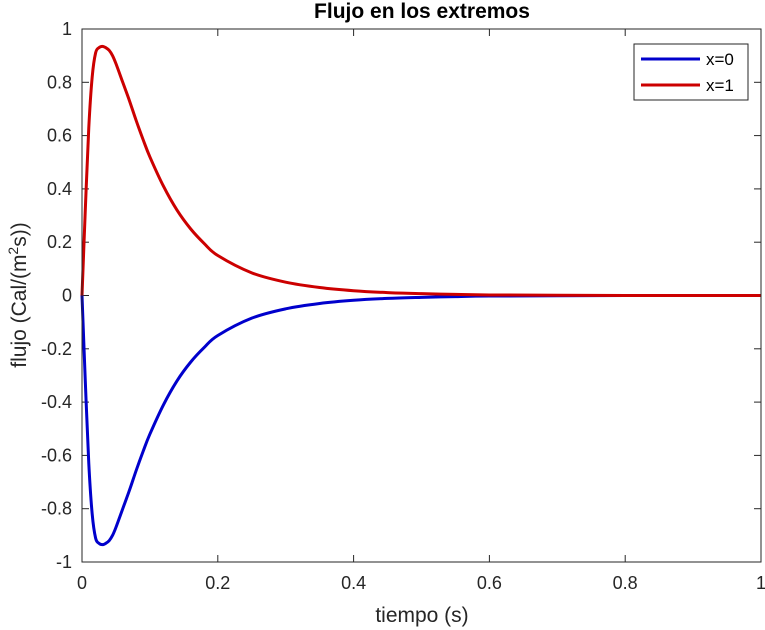 This screenshot has height=630, width=765. What do you see at coordinates (217, 583) in the screenshot?
I see `x-tick-label: 0.2` at bounding box center [217, 583].